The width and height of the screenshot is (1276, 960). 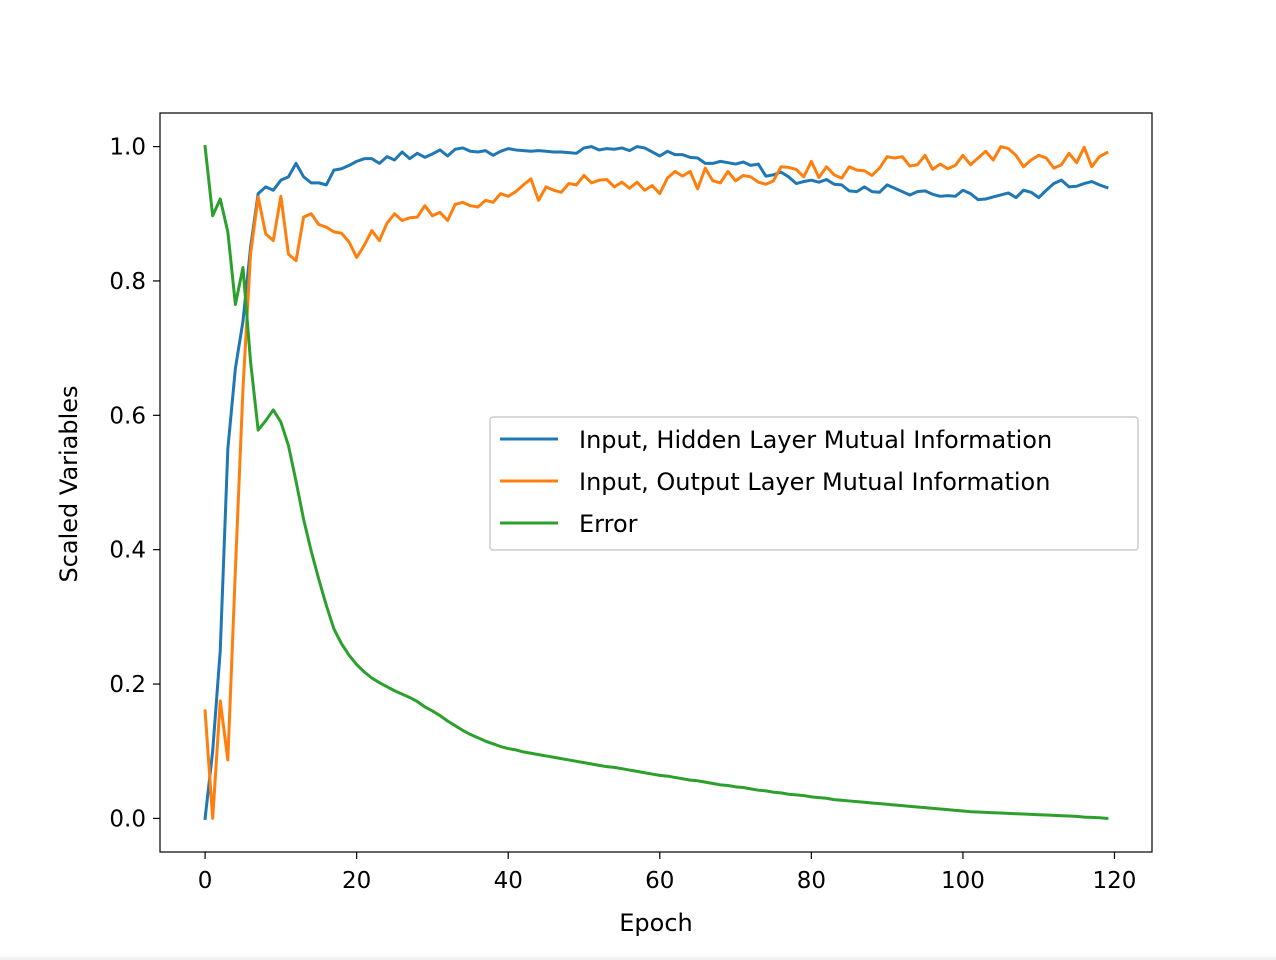 What do you see at coordinates (356, 881) in the screenshot?
I see `x-tick-label: 20` at bounding box center [356, 881].